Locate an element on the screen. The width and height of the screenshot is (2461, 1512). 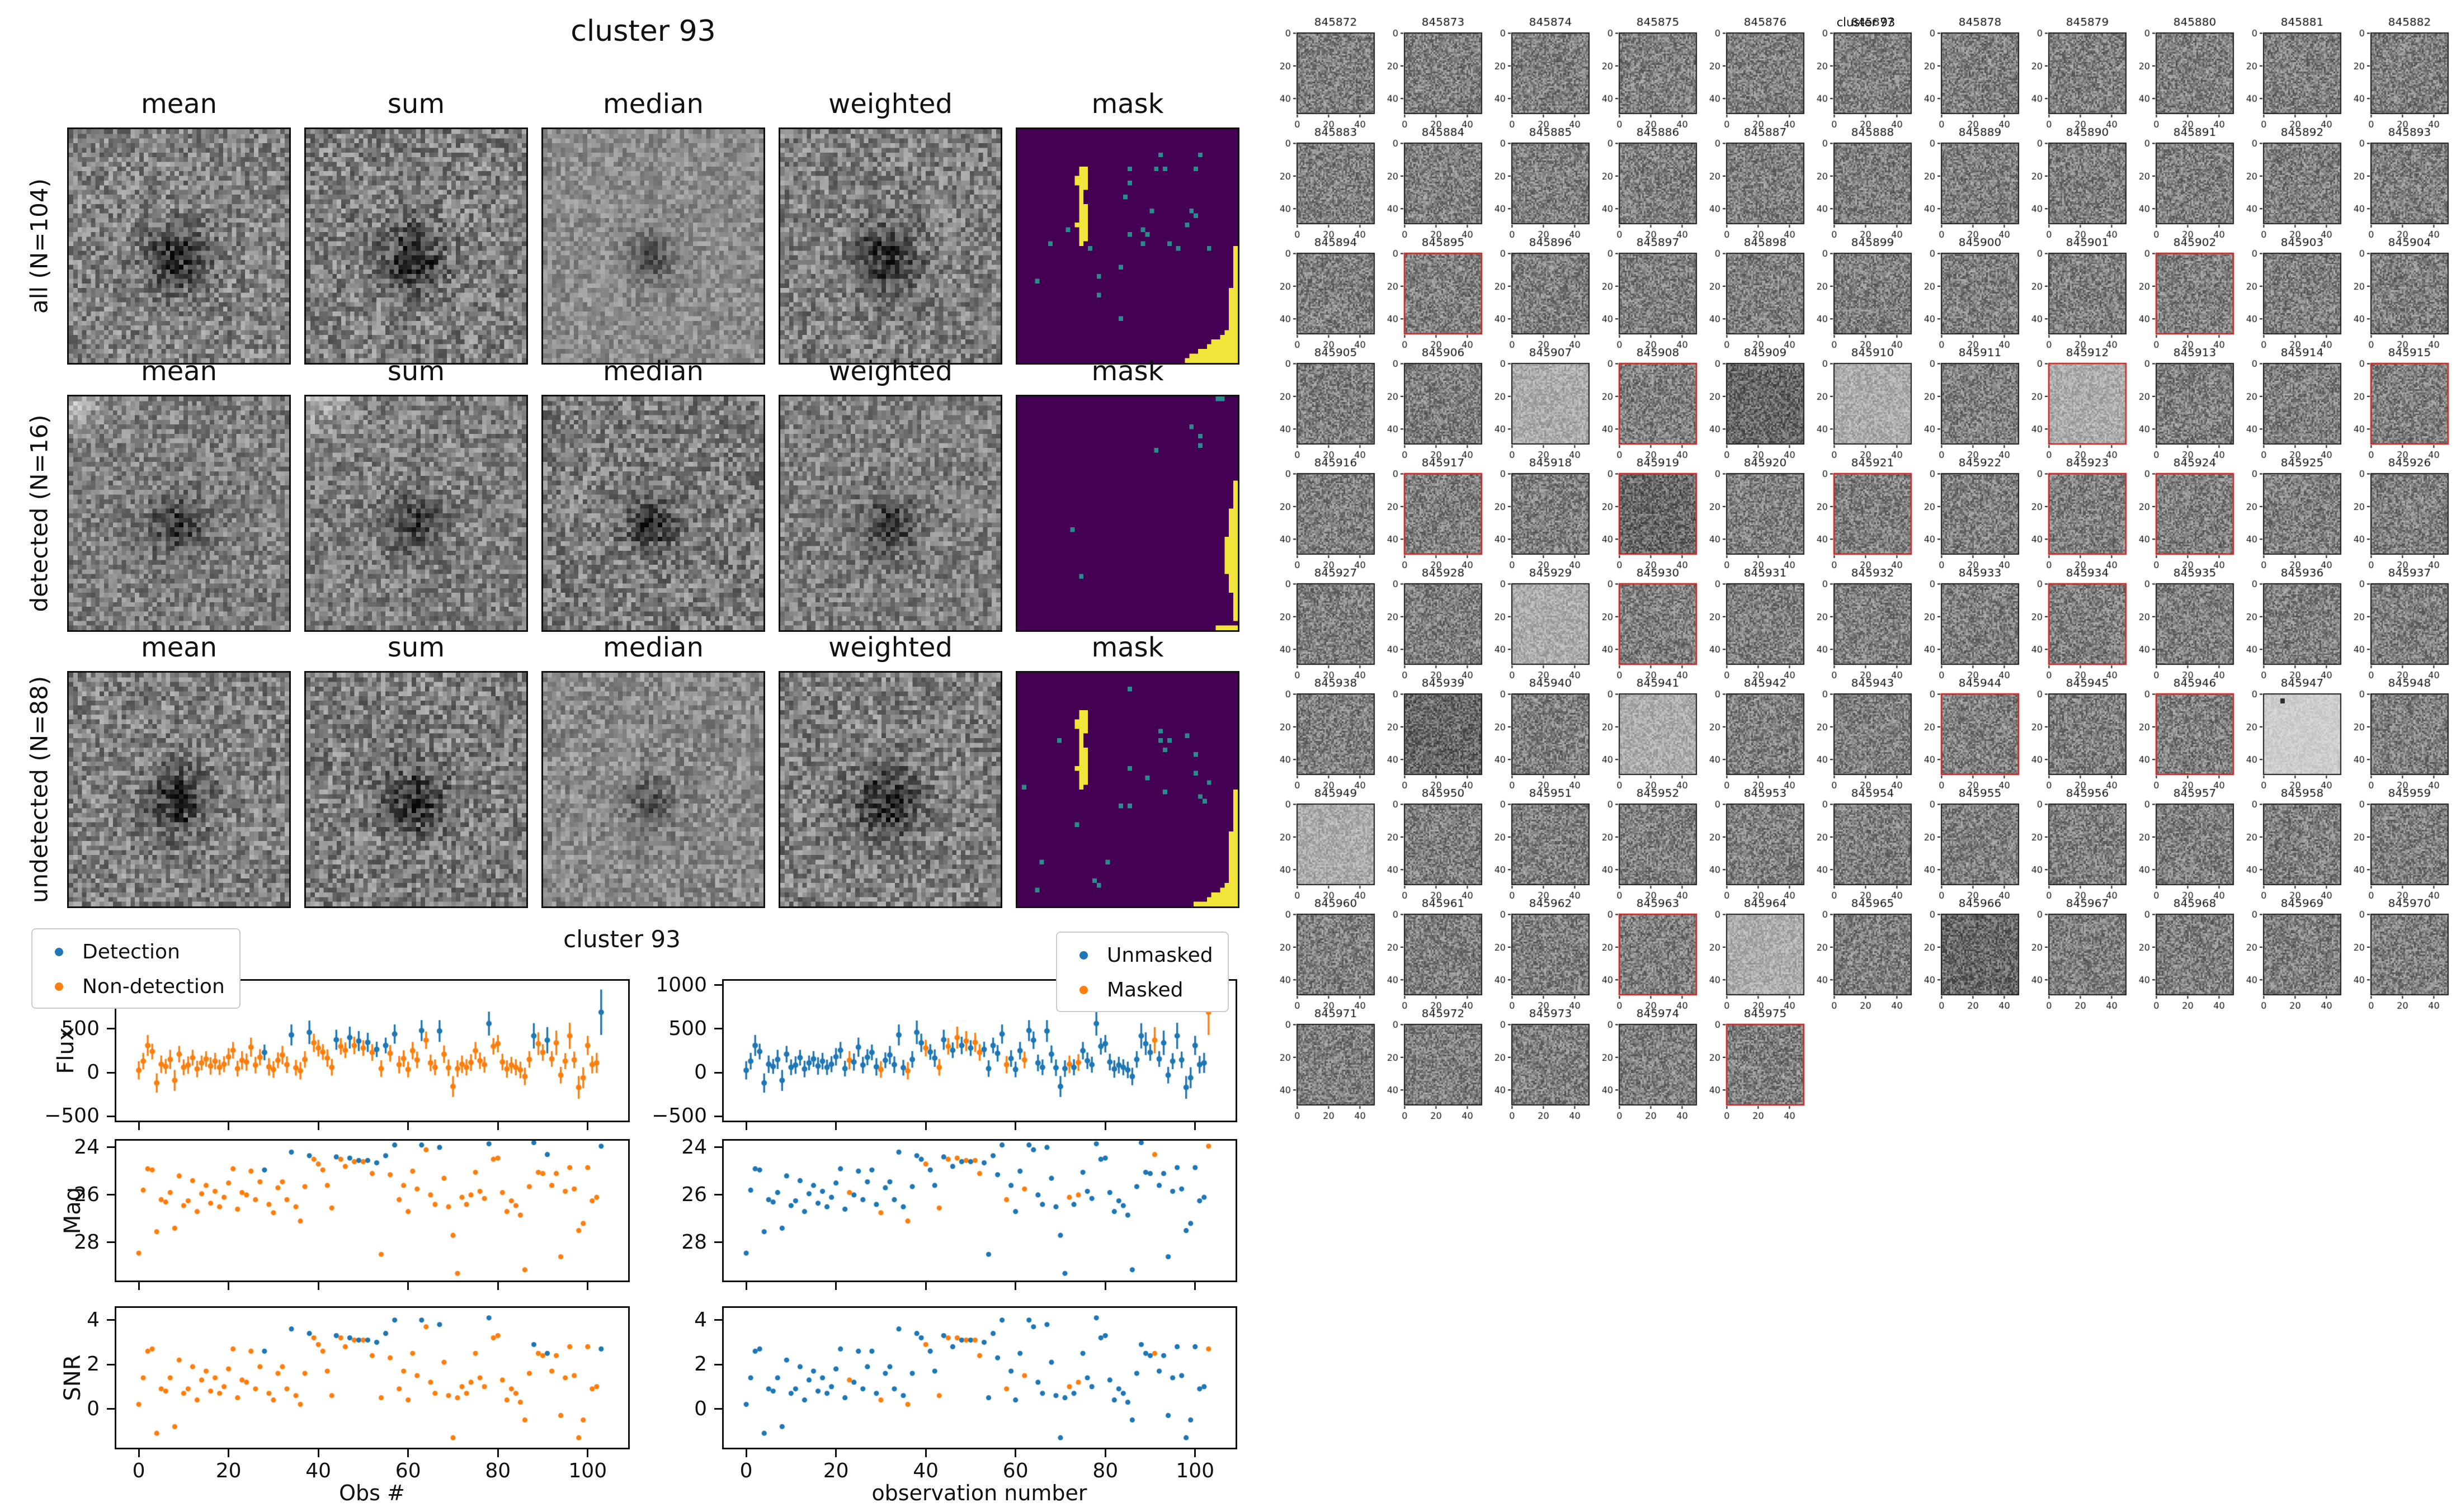
panel-title-mean-all: mean is located at coordinates (179, 104).